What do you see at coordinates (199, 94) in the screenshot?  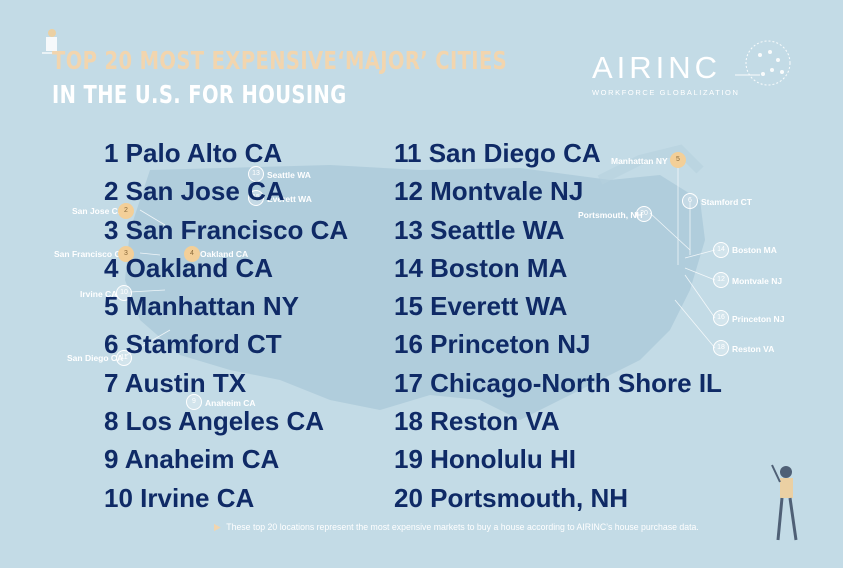 I see `page-subtitle: IN THE U.S. FOR HOUSING` at bounding box center [199, 94].